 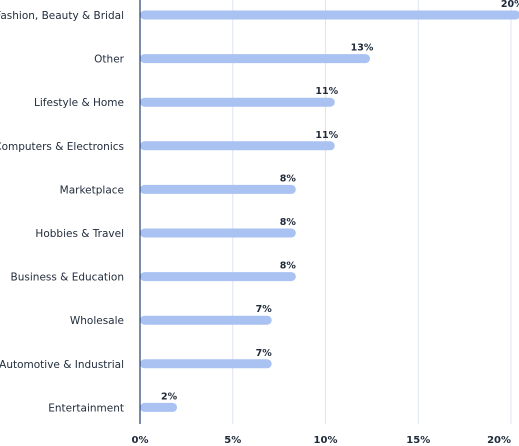 I want to click on category-label: Automotive & Industrial, so click(x=62, y=365).